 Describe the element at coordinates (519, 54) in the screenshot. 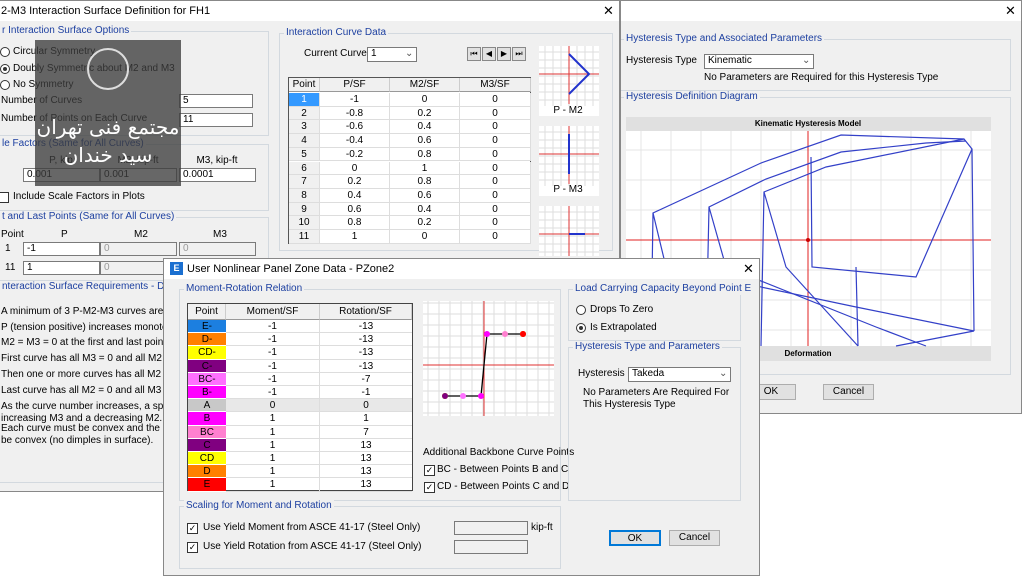

I see `nav-button: ⏭` at that location.